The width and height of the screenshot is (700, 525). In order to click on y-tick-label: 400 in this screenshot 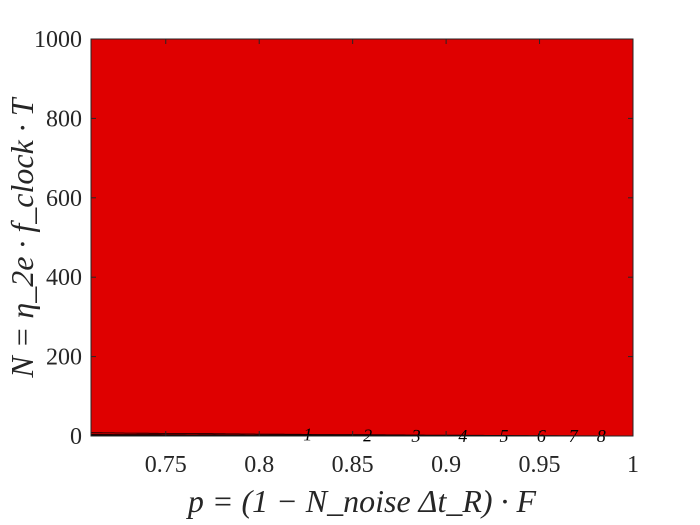, I will do `click(64, 278)`.